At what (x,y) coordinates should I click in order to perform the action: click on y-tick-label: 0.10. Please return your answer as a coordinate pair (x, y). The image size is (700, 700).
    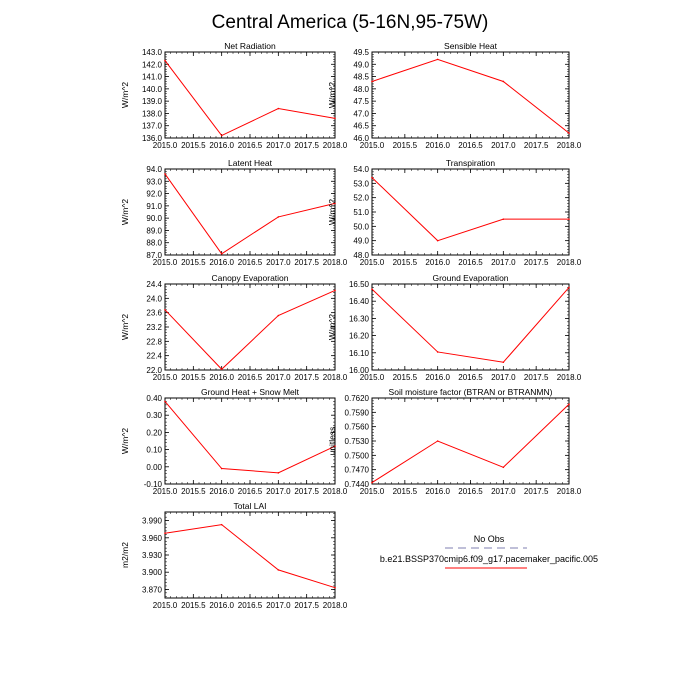
    Looking at the image, I should click on (154, 450).